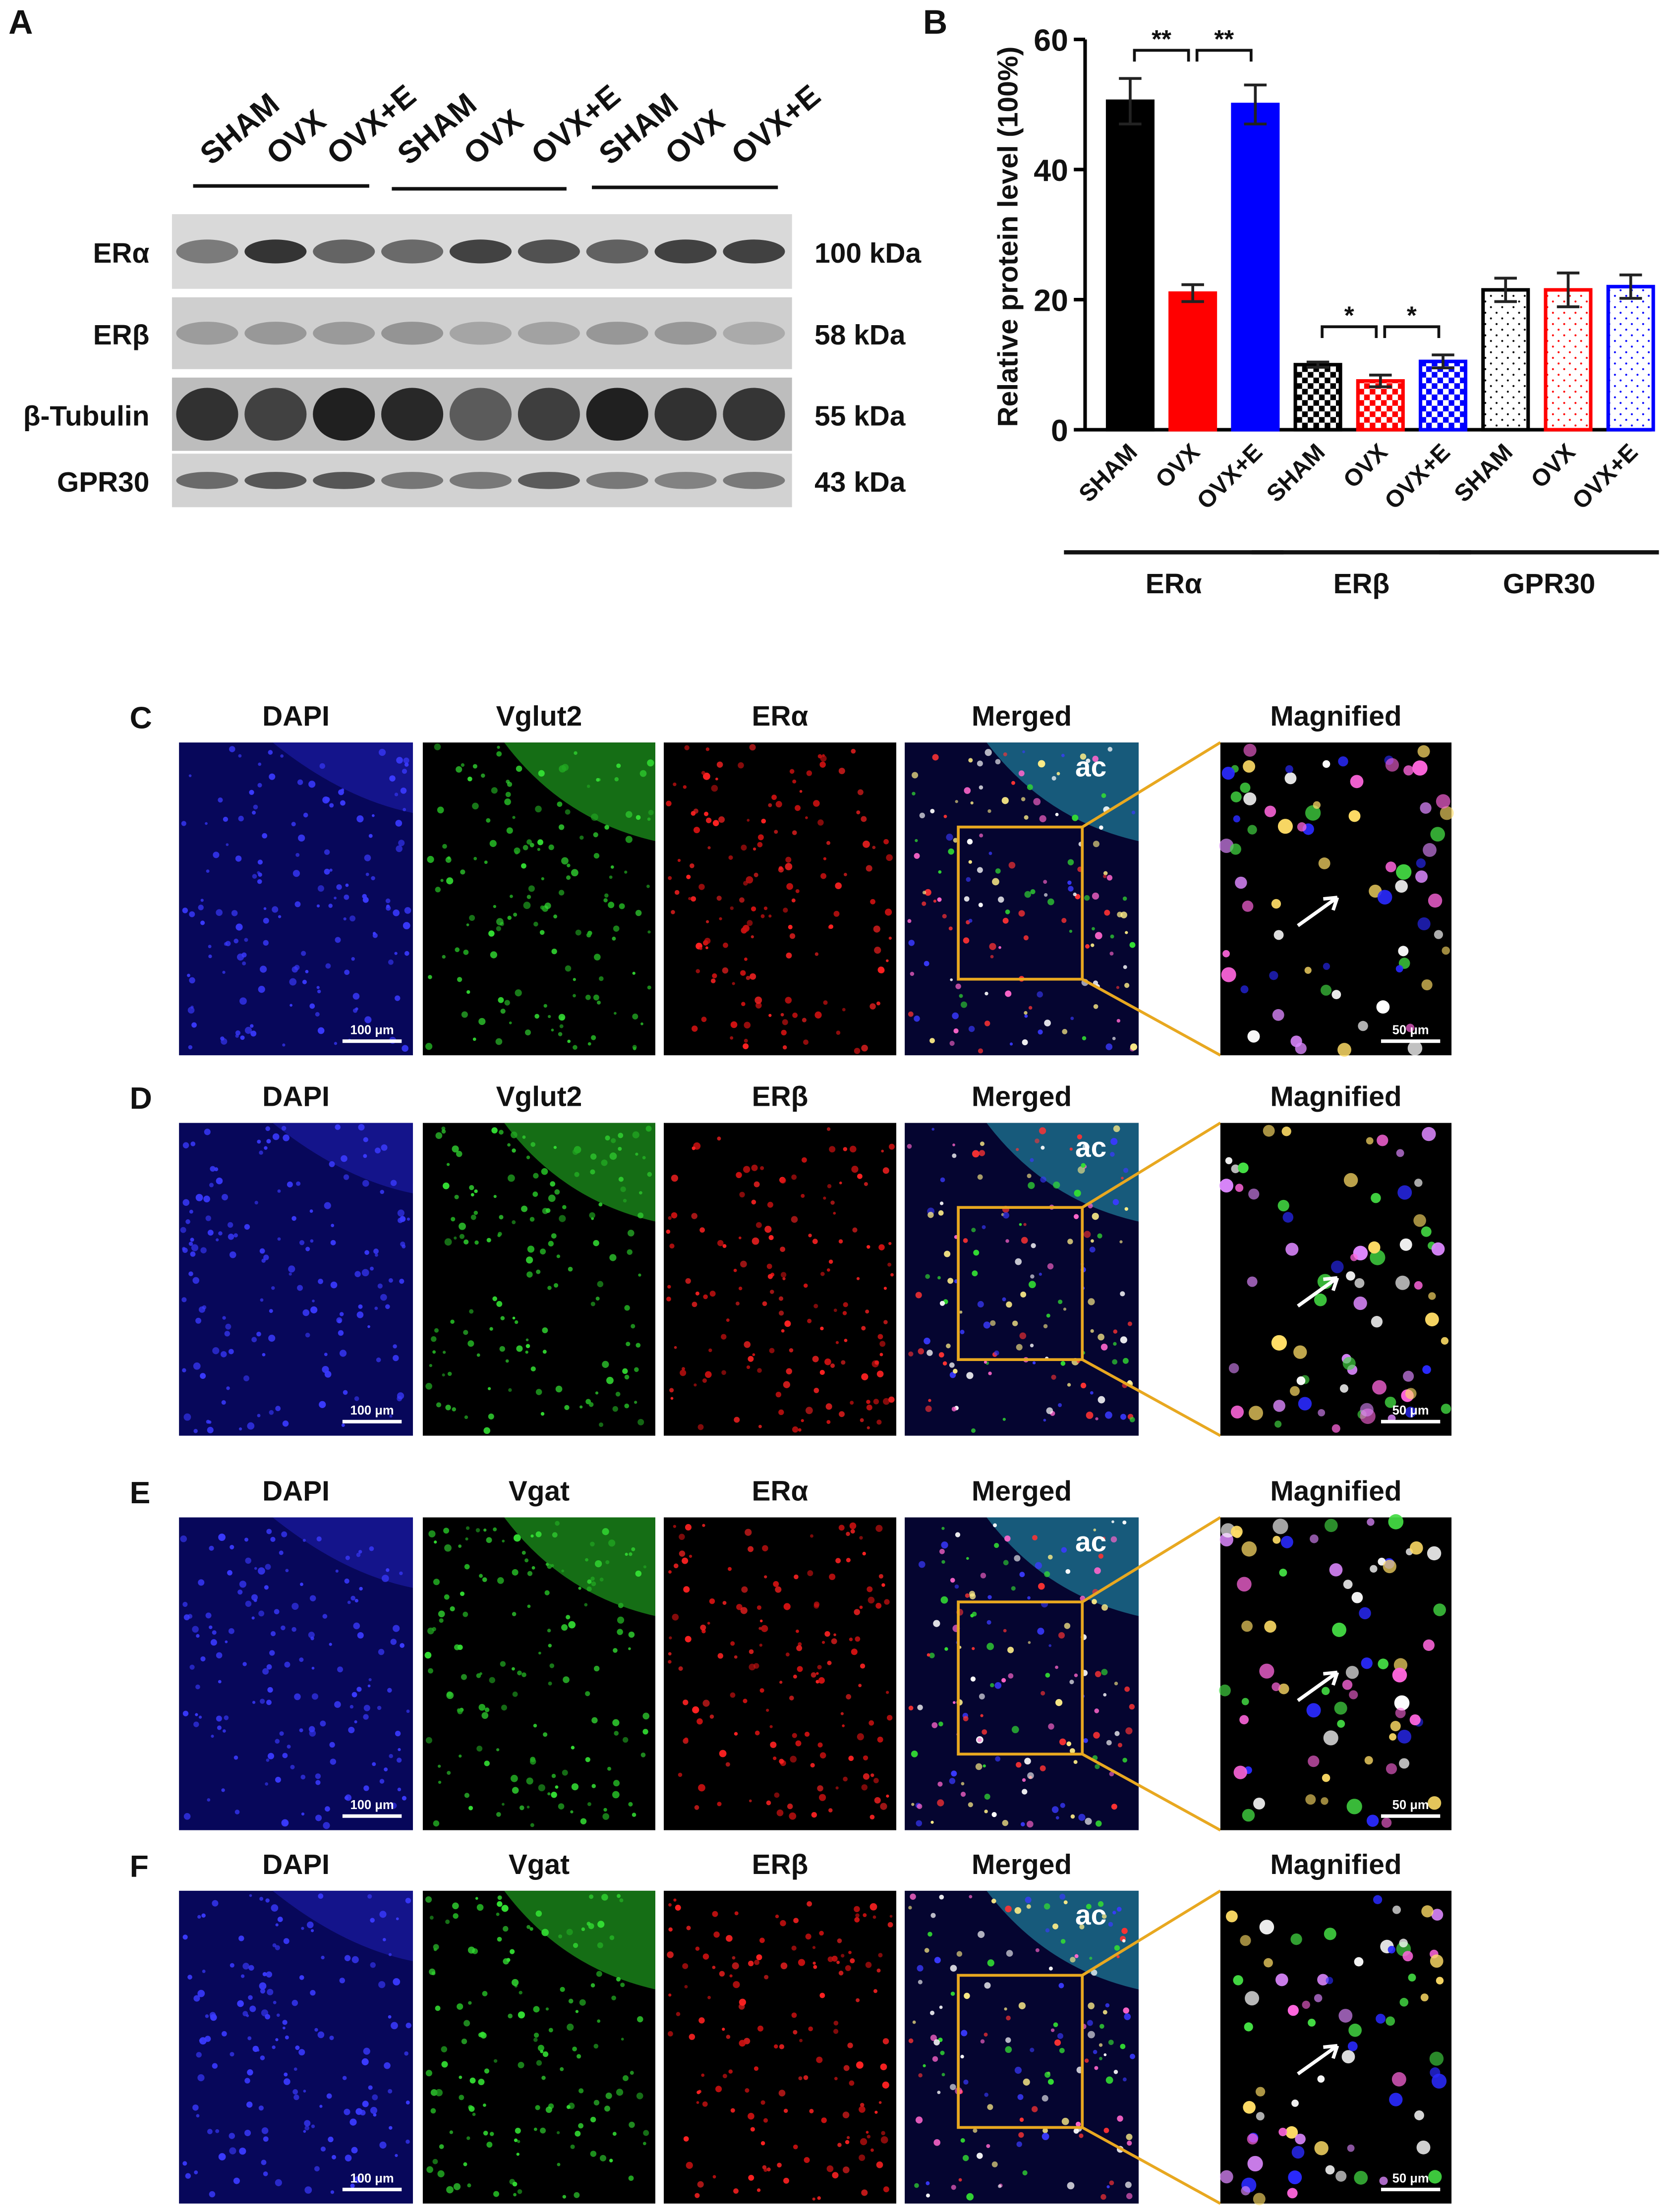 This screenshot has height=2212, width=1677. I want to click on image-title: Merged, so click(1022, 1491).